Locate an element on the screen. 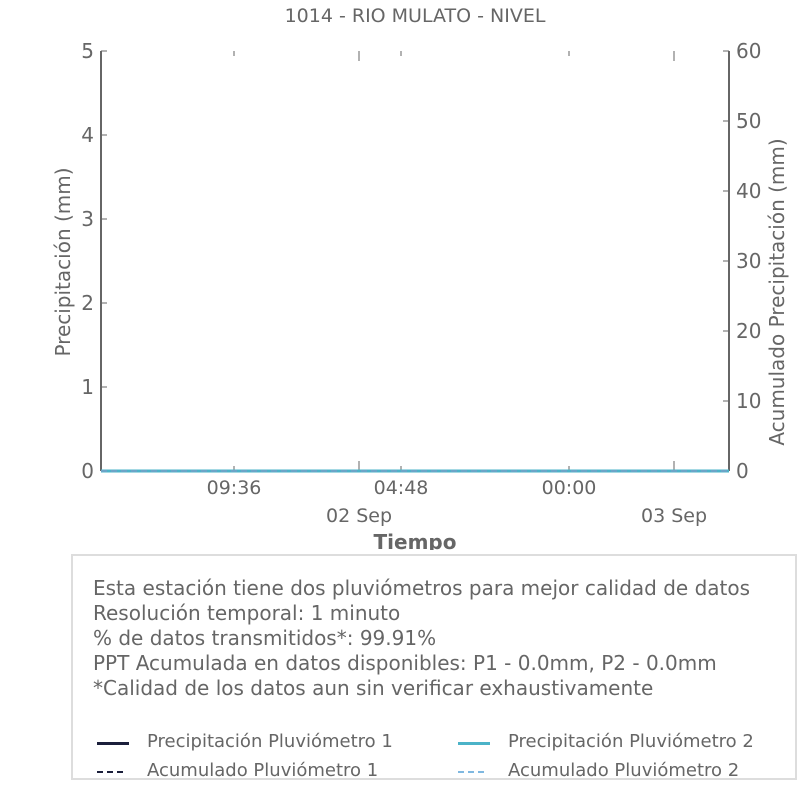 Image resolution: width=806 pixels, height=806 pixels. legend-label-a1: Acumulado Pluviómetro 1 is located at coordinates (263, 770).